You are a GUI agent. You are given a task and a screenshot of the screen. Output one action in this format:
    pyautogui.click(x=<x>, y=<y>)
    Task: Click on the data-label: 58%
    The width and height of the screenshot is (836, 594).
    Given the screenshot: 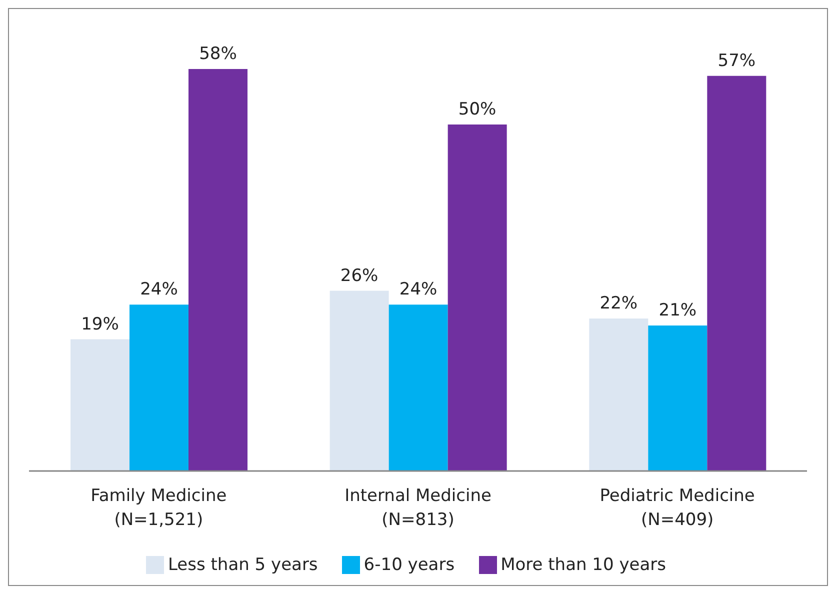 What is the action you would take?
    pyautogui.click(x=218, y=54)
    